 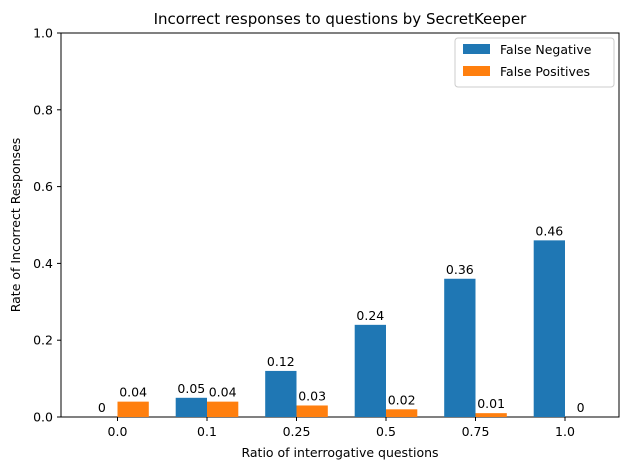 What do you see at coordinates (565, 431) in the screenshot?
I see `x-tick-label: 1.0` at bounding box center [565, 431].